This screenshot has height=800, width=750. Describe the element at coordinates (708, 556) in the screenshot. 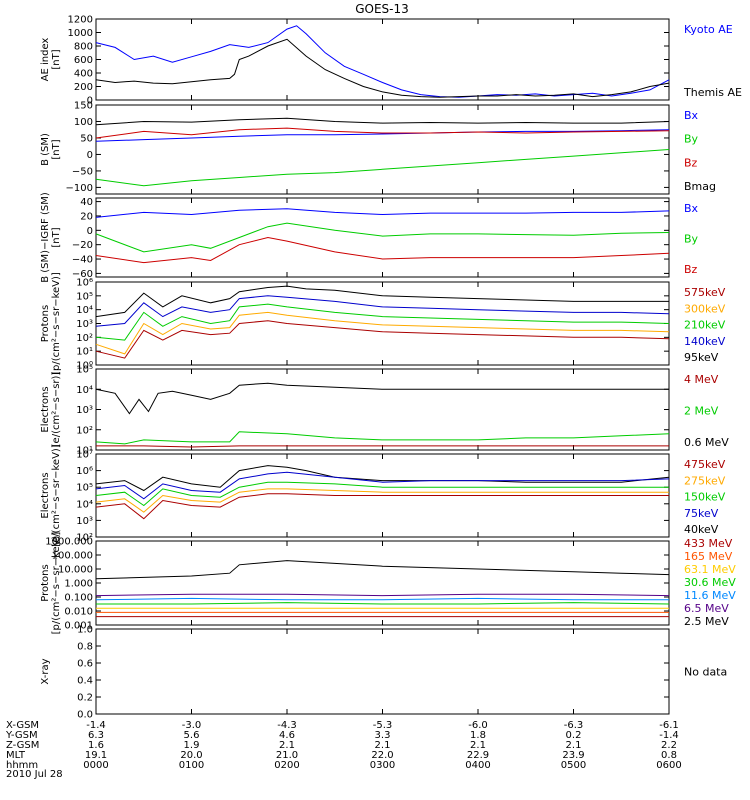

I see `legend-entry: 165 MeV` at that location.